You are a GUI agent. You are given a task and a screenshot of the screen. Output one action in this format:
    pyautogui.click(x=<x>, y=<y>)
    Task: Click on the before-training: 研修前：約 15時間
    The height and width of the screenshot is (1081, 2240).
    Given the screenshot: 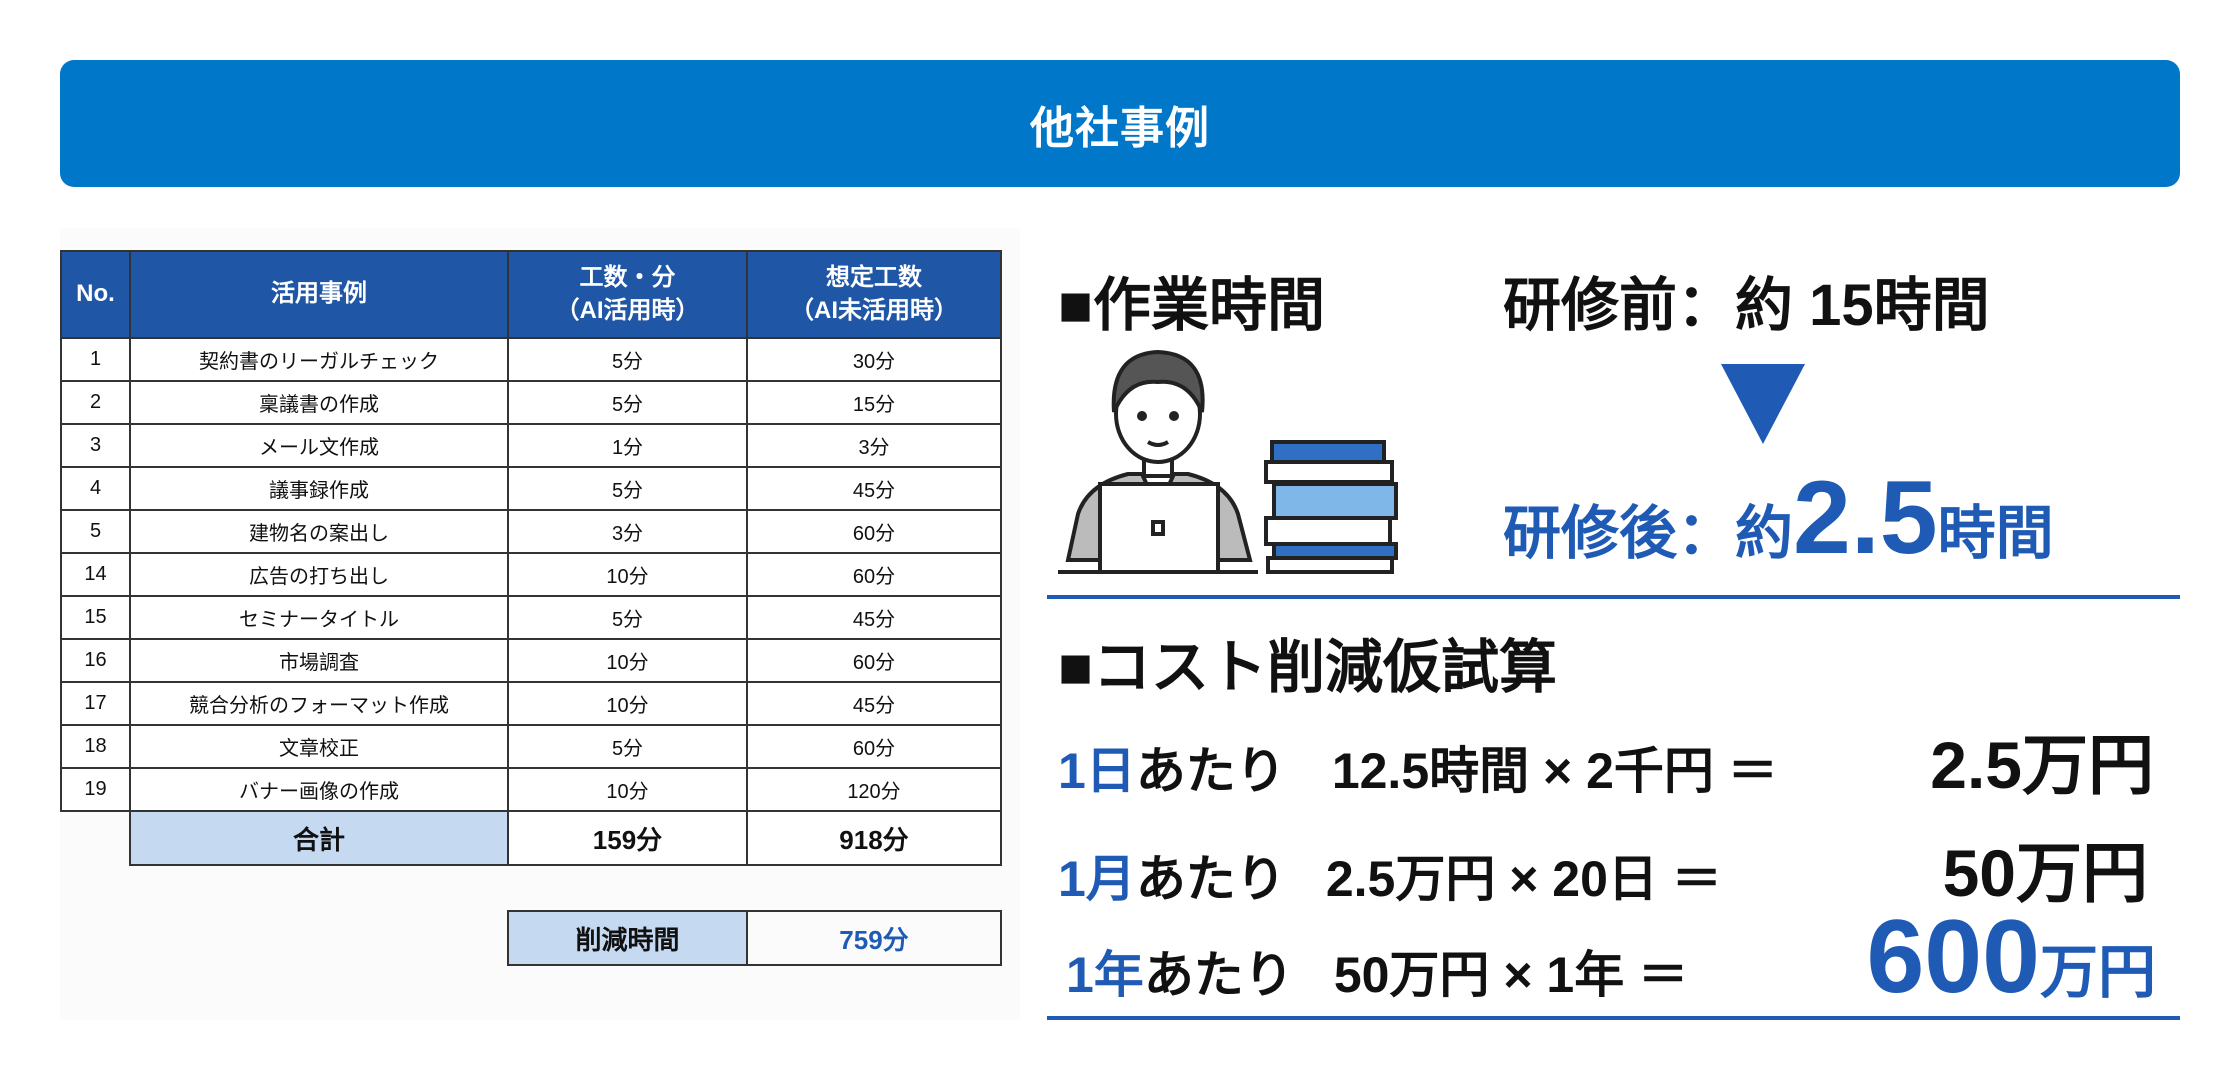 What is the action you would take?
    pyautogui.click(x=1746, y=305)
    